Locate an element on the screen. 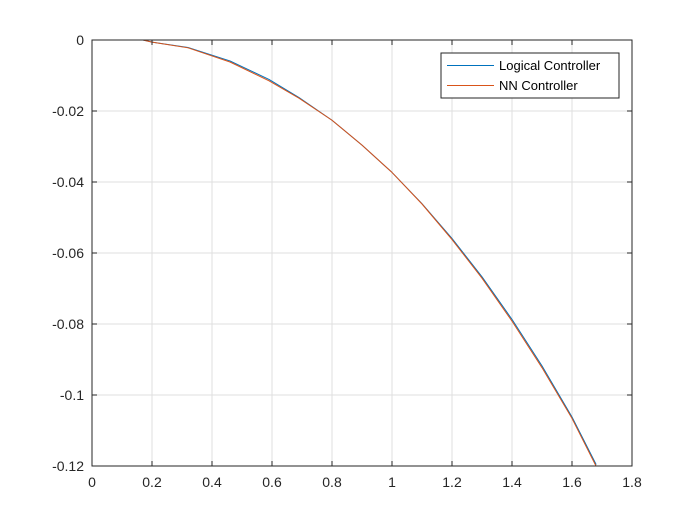 Image resolution: width=700 pixels, height=525 pixels. x-tick-label: 1.4 is located at coordinates (512, 482).